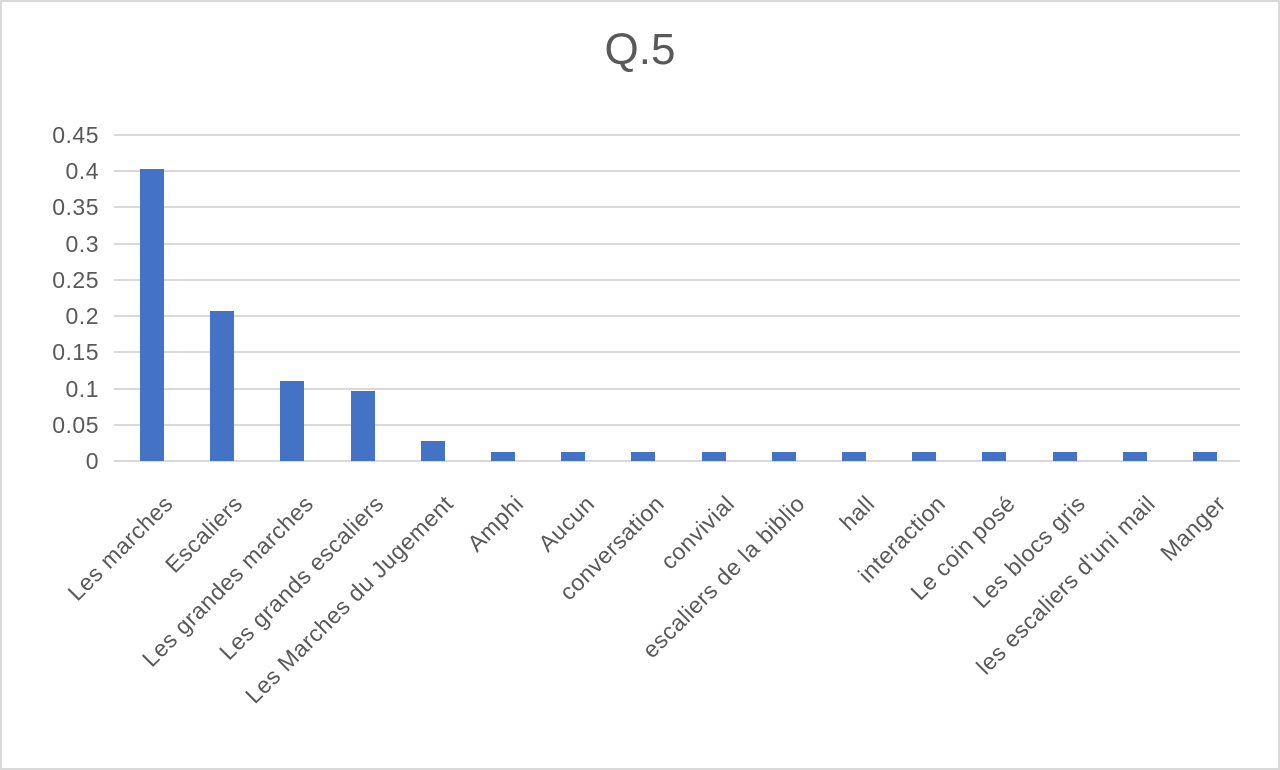 This screenshot has width=1280, height=770. Describe the element at coordinates (75, 352) in the screenshot. I see `y-axis-tick-label: 0.15` at that location.